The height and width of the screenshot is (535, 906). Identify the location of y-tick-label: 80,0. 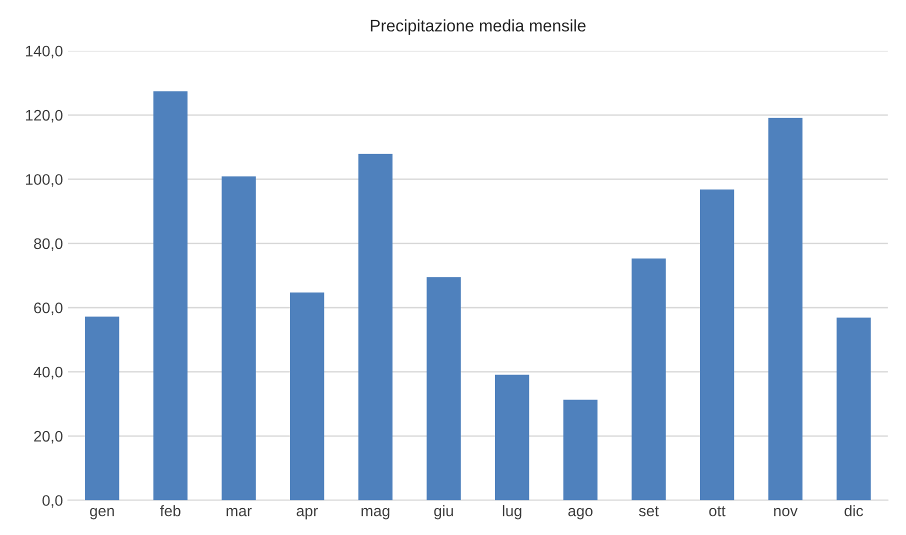
(48, 244).